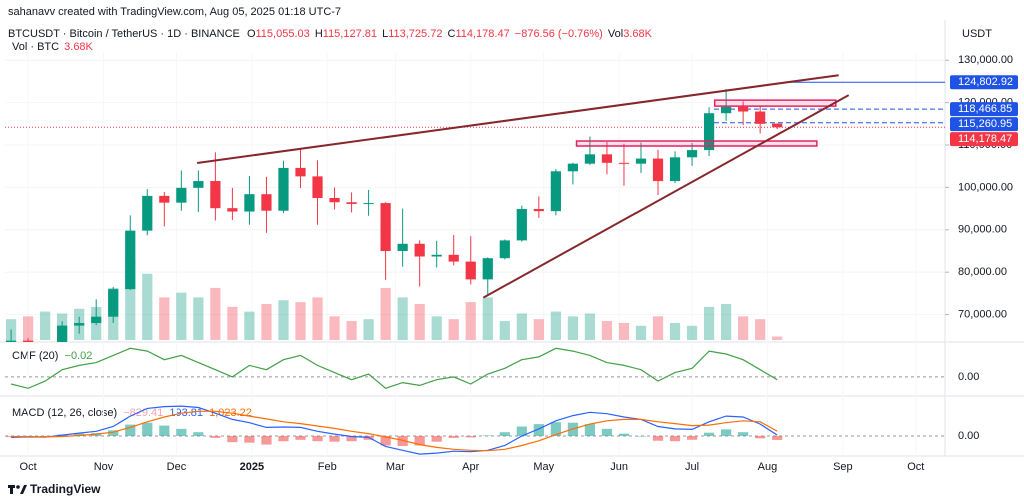 Image resolution: width=1024 pixels, height=503 pixels. What do you see at coordinates (177, 467) in the screenshot?
I see `x-tick-label: Dec` at bounding box center [177, 467].